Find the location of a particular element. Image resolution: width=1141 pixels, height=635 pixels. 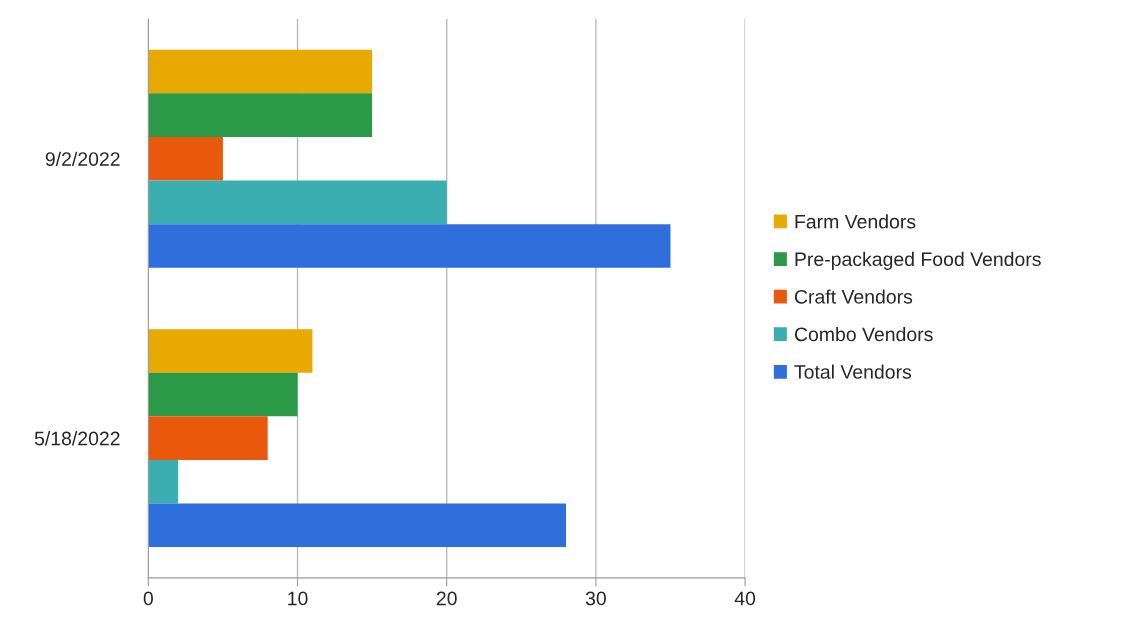

y-tick-label: 9/2/2022 is located at coordinates (82, 158).